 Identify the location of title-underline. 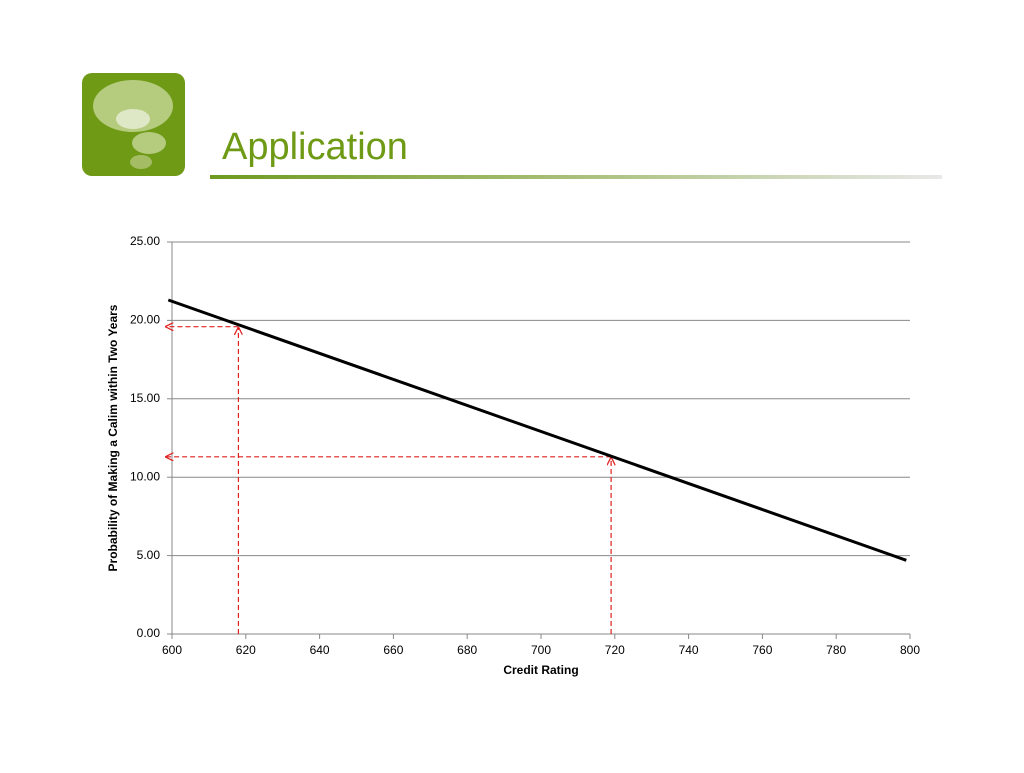
(576, 177).